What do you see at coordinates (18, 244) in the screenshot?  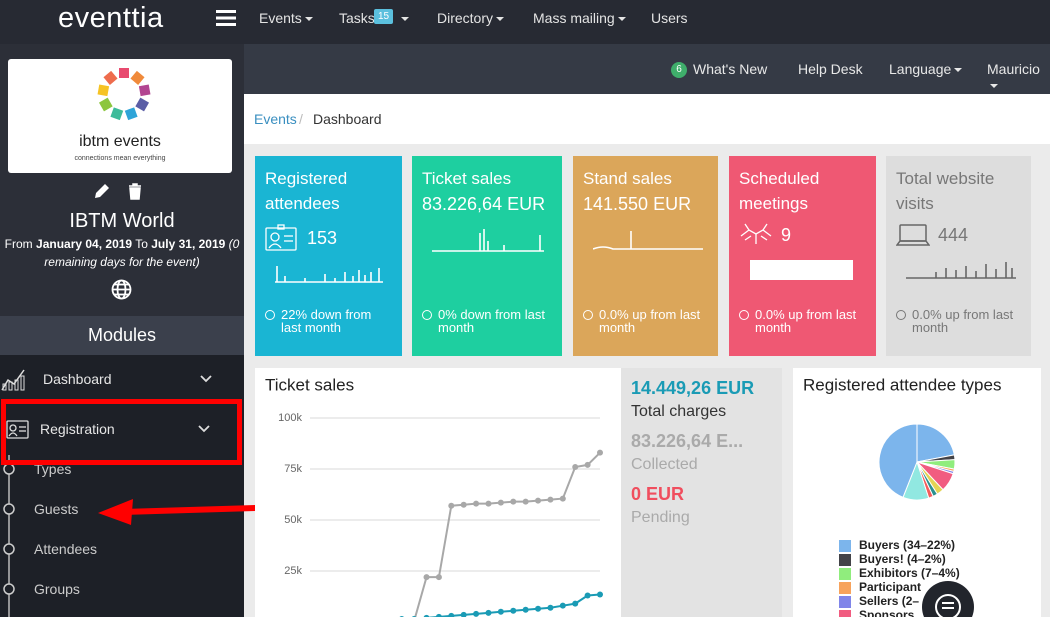 I see `from-label: From` at bounding box center [18, 244].